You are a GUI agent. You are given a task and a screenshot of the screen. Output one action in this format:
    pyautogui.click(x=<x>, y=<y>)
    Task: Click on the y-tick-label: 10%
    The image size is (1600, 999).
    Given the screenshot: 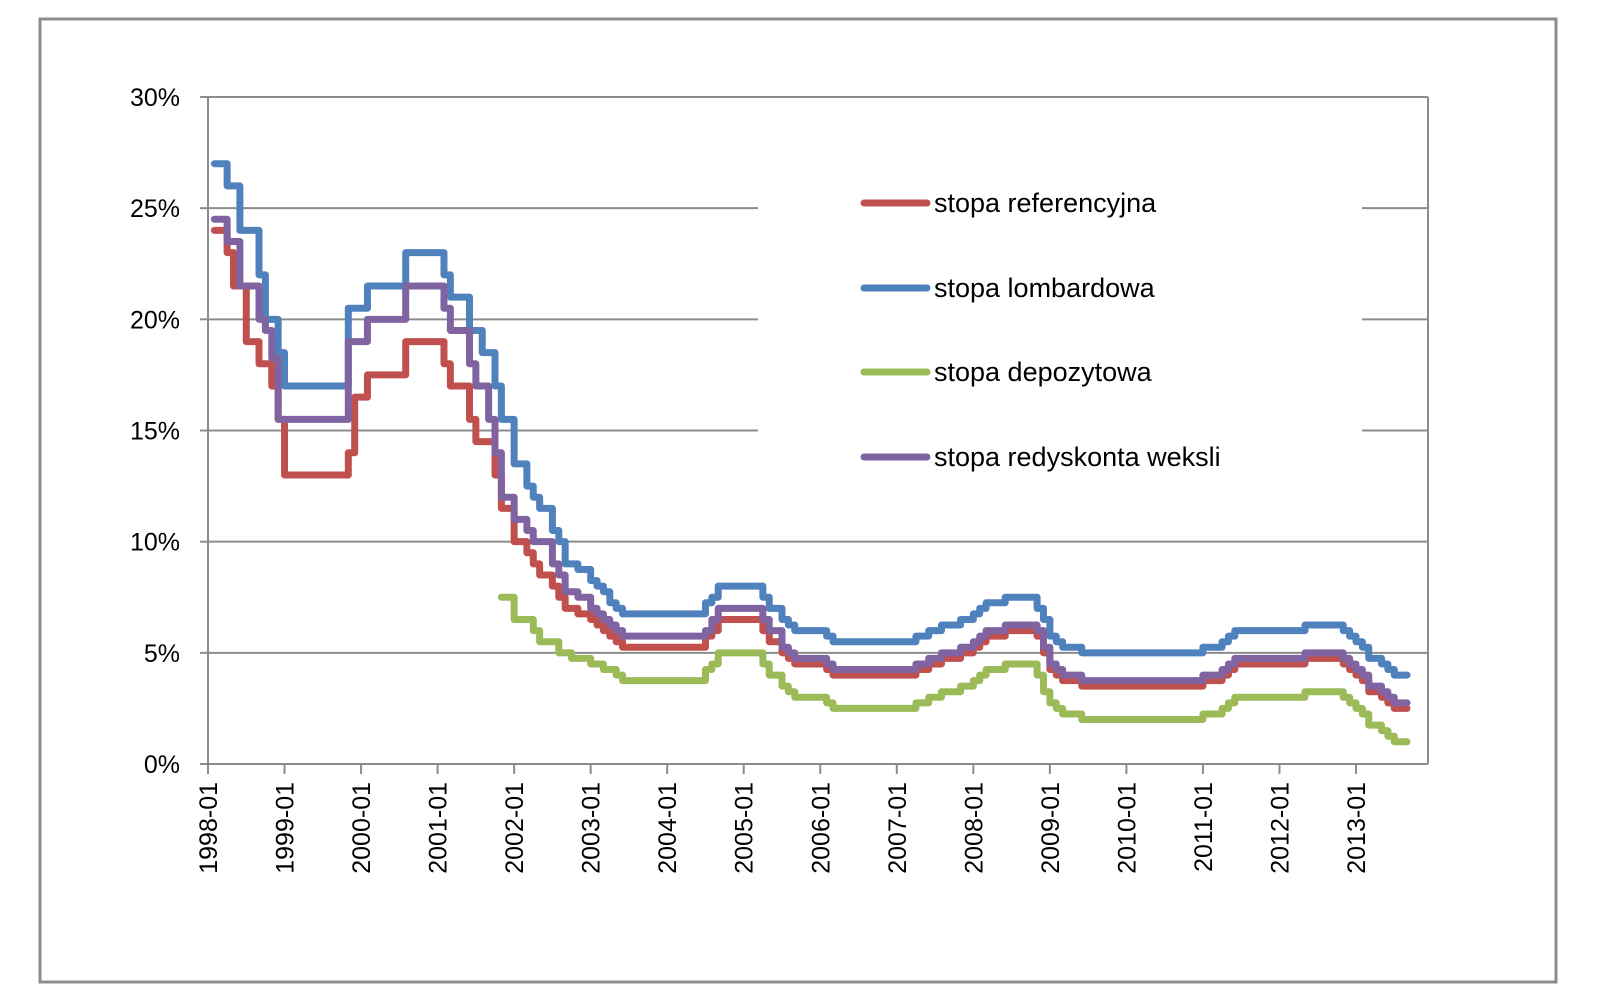 What is the action you would take?
    pyautogui.click(x=155, y=543)
    